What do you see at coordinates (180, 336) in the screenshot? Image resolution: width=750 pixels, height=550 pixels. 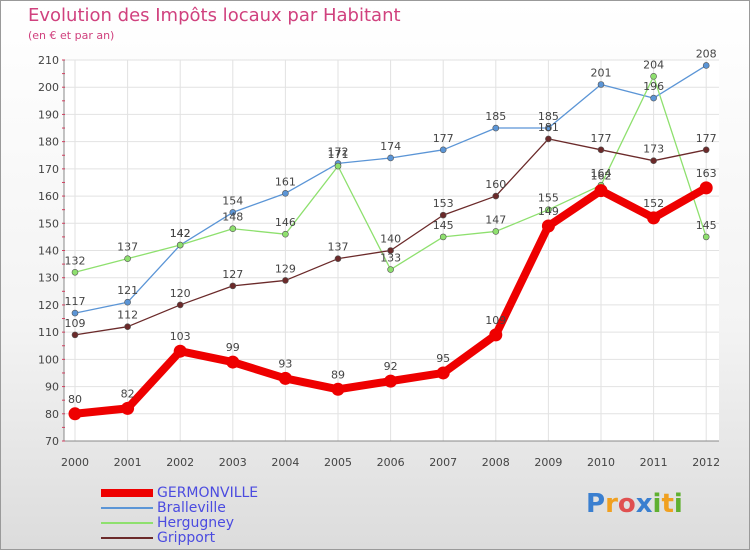 I see `data-label-germonville: 103` at bounding box center [180, 336].